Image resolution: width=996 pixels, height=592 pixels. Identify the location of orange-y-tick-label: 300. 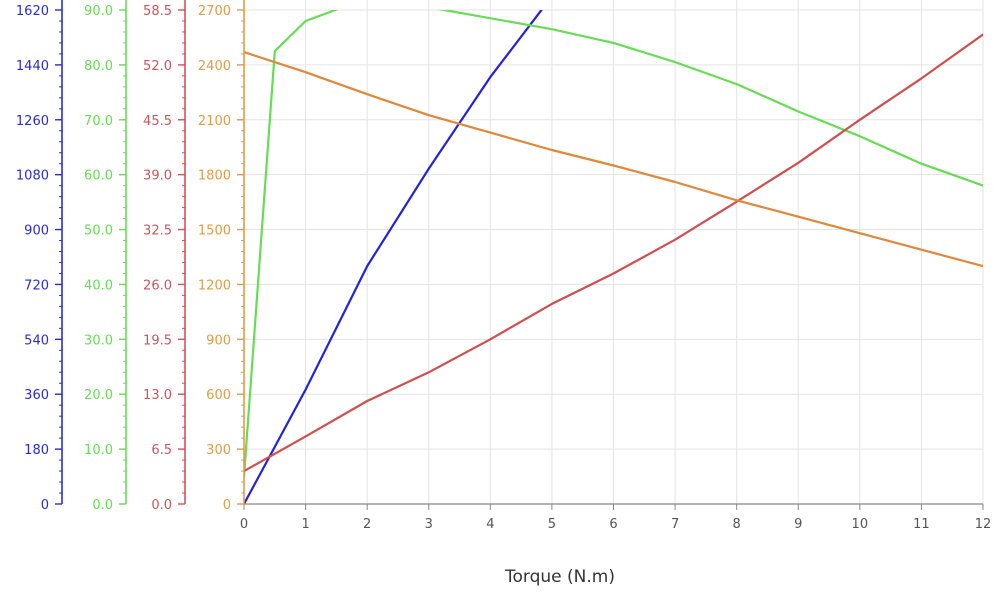
(218, 450).